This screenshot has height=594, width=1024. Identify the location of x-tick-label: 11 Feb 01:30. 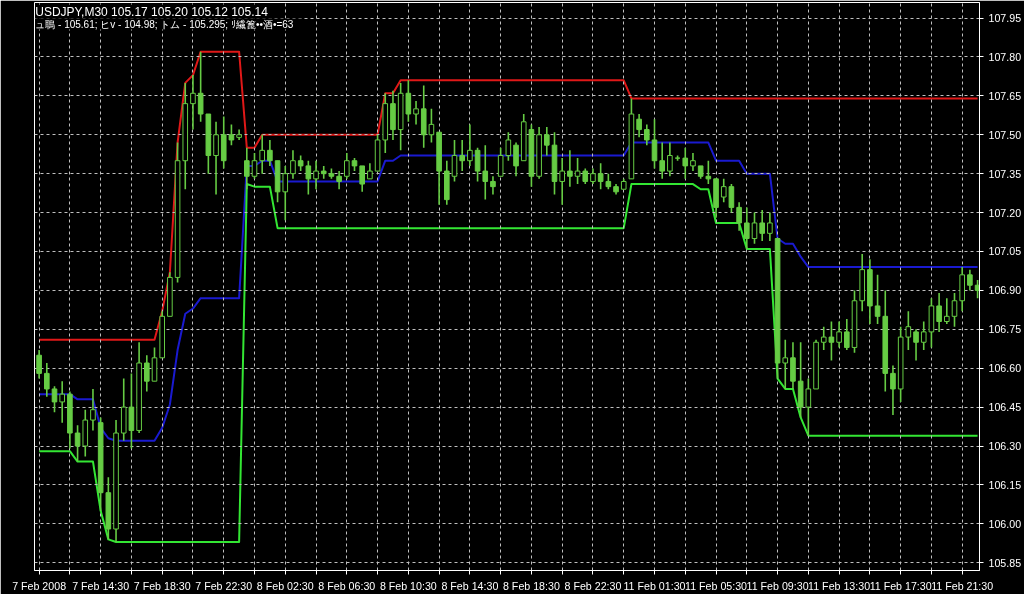
(654, 585).